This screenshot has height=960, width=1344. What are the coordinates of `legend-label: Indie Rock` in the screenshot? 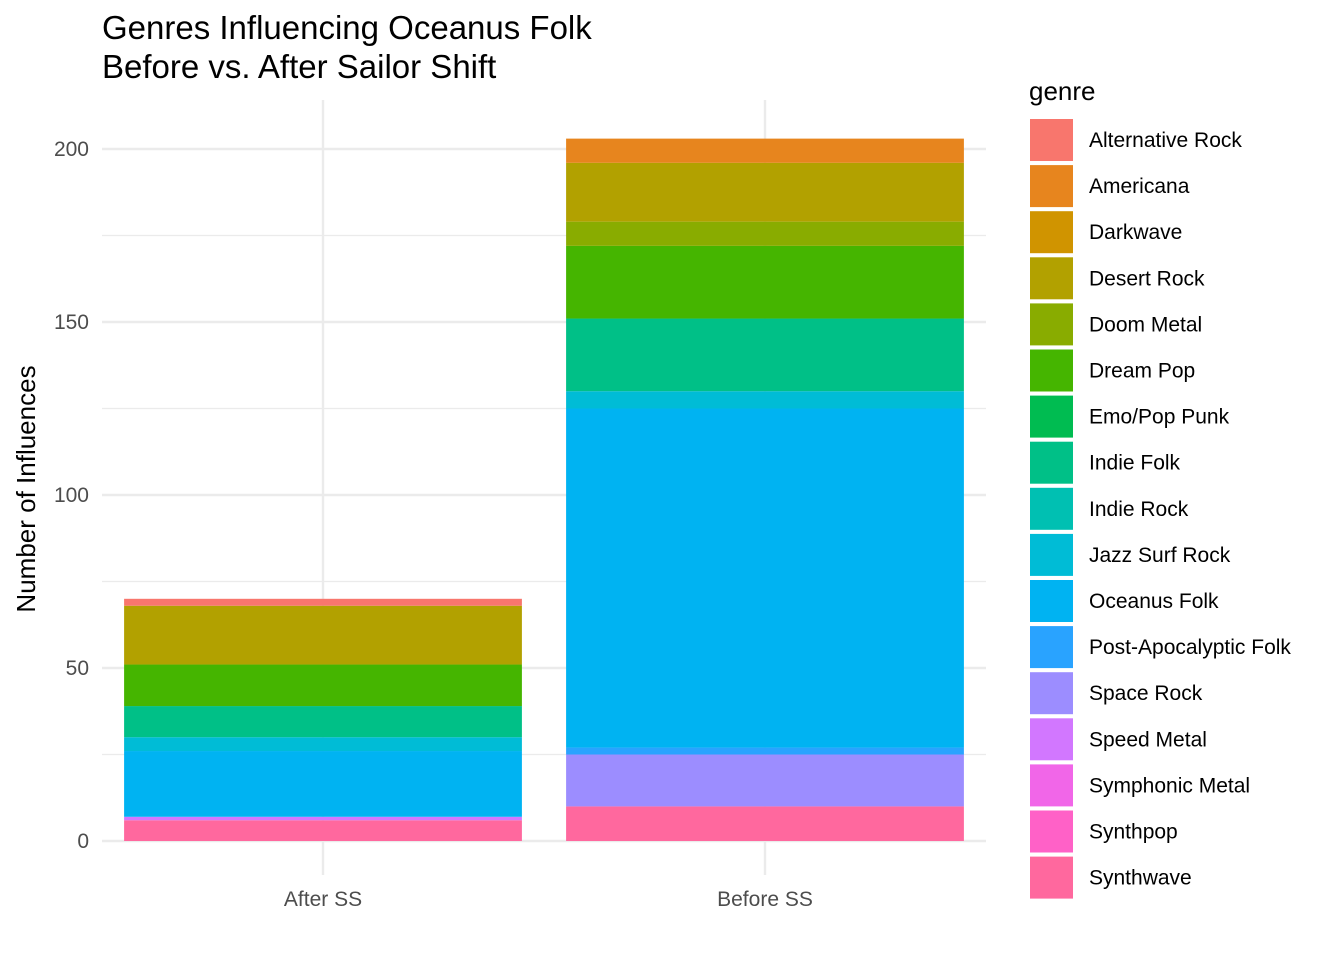 It's located at (1139, 509).